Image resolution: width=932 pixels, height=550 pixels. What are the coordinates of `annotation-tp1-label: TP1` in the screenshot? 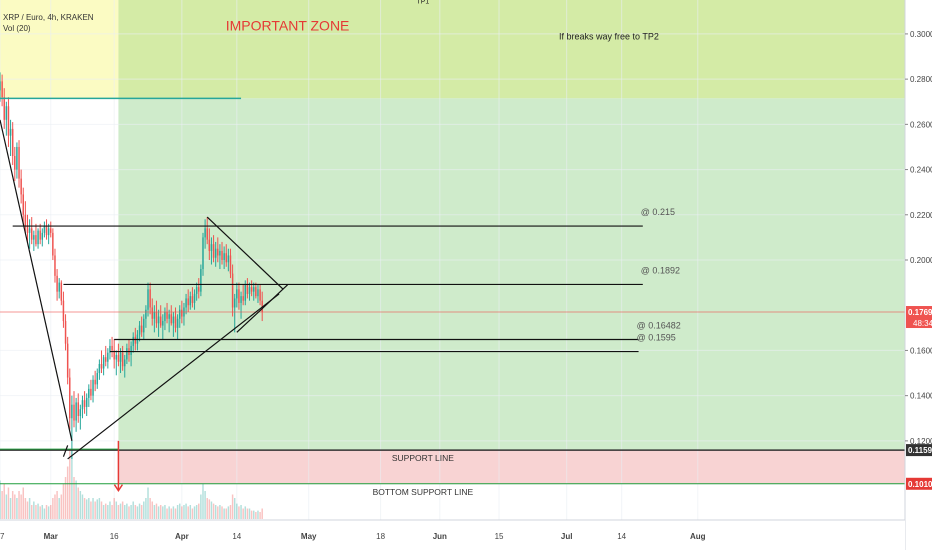 It's located at (422, 2).